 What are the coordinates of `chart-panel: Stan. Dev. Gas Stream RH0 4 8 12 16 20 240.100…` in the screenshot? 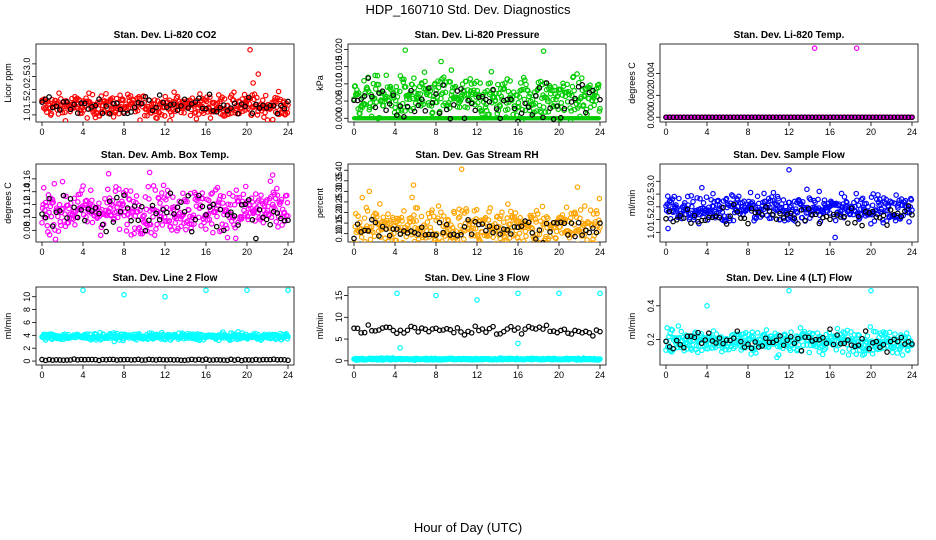 It's located at (461, 203).